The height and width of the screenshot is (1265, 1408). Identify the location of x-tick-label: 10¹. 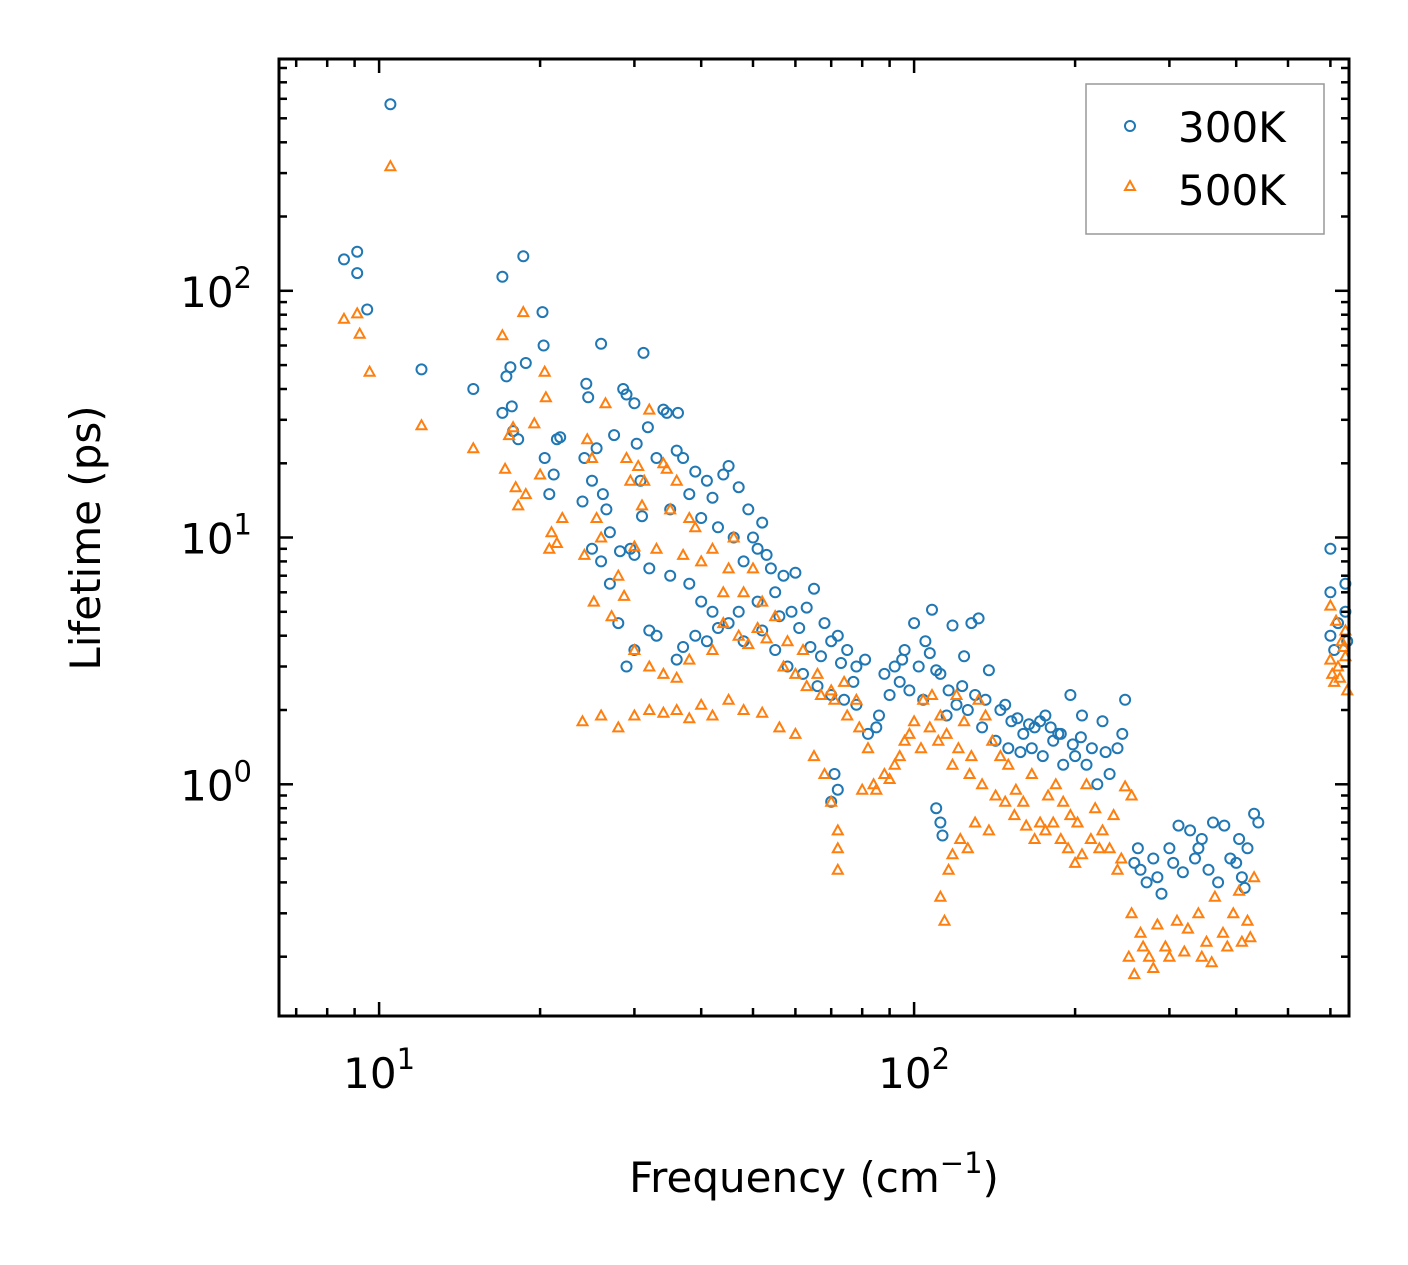
(379, 1070).